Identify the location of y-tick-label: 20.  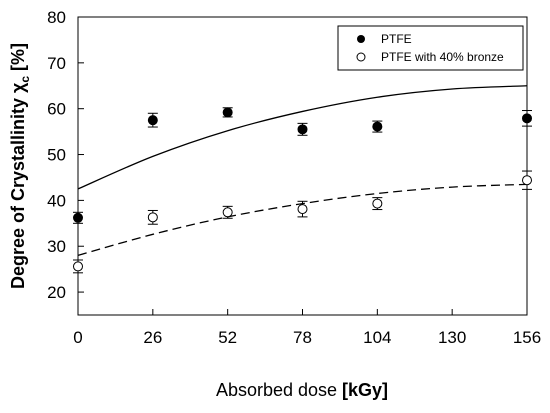
(56, 292).